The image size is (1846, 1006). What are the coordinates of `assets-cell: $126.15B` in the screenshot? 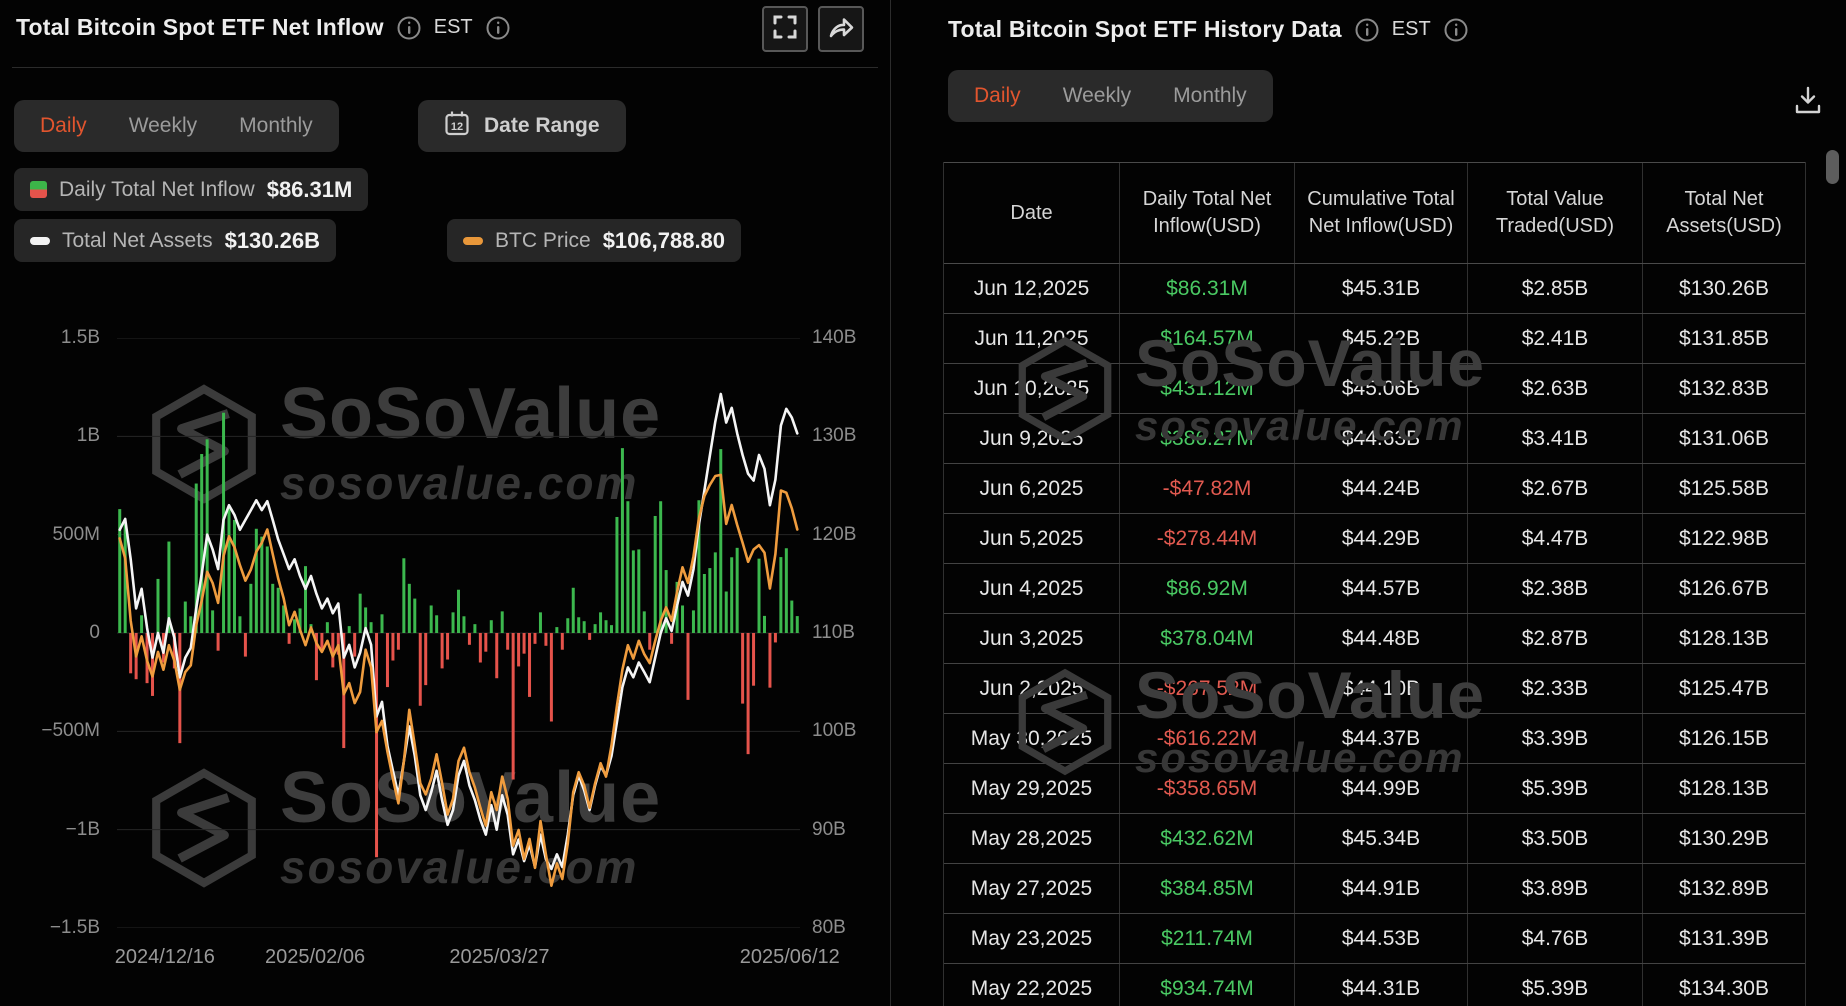 It's located at (1724, 738).